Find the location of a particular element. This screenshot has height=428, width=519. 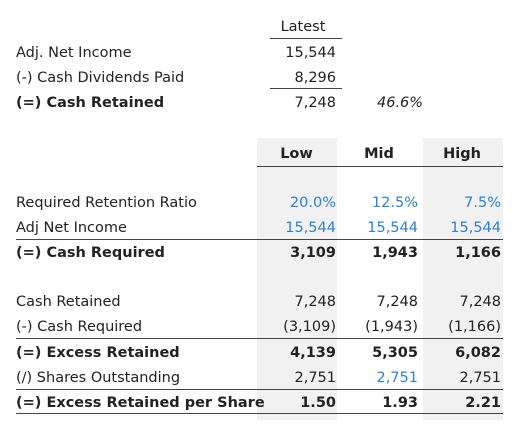

cash-retained-high: 7,248 is located at coordinates (480, 302).